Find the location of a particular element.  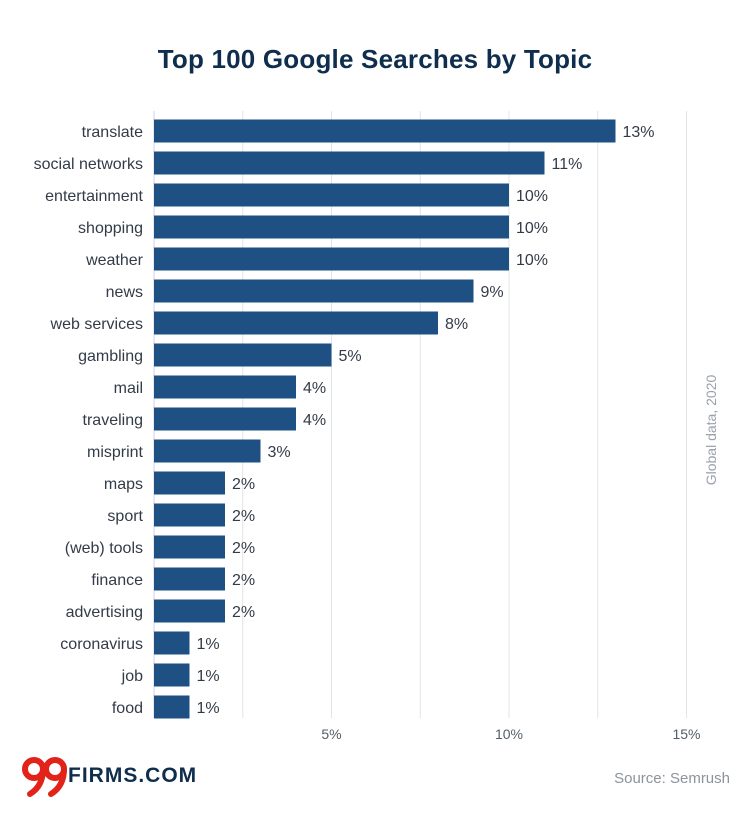

value-label: 5% is located at coordinates (350, 356).